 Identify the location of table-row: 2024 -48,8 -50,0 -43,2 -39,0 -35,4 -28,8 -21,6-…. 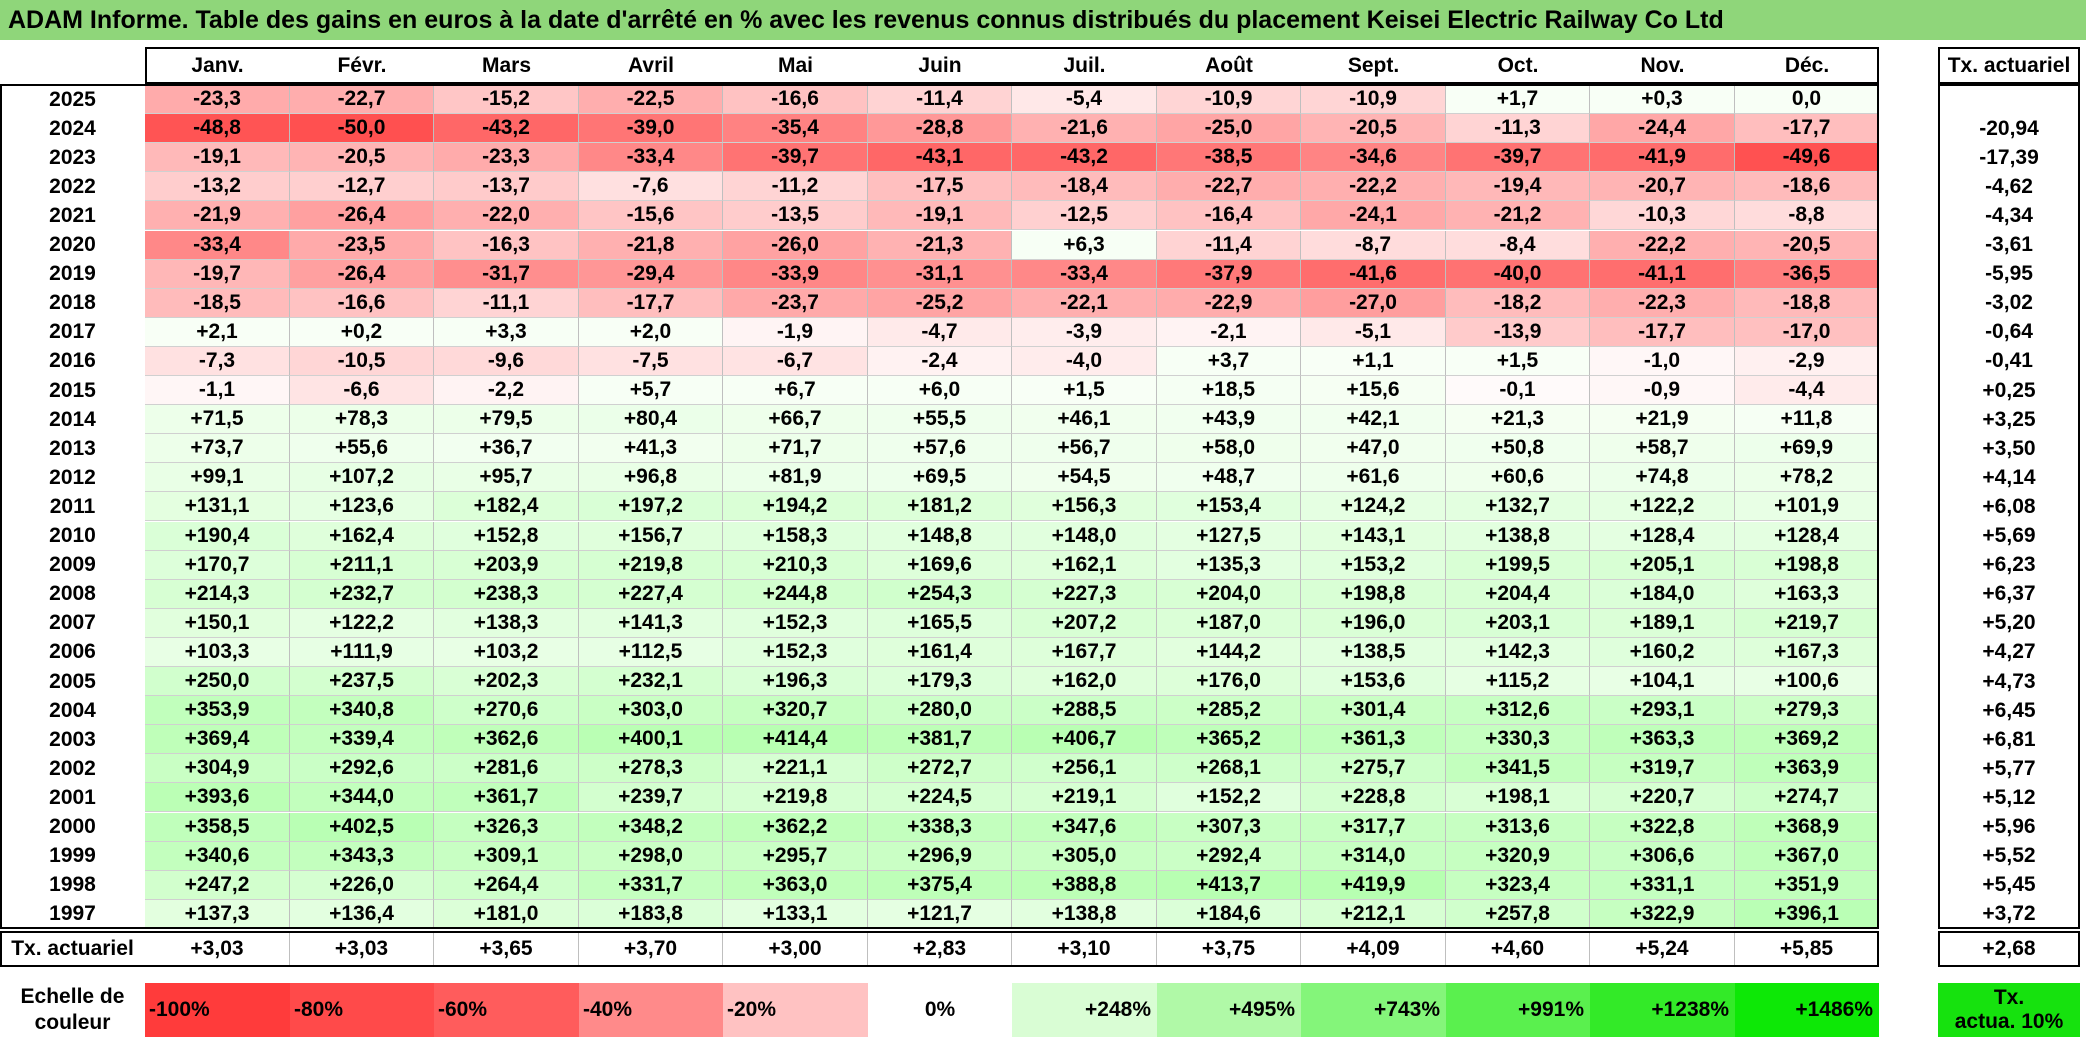
(1043, 129).